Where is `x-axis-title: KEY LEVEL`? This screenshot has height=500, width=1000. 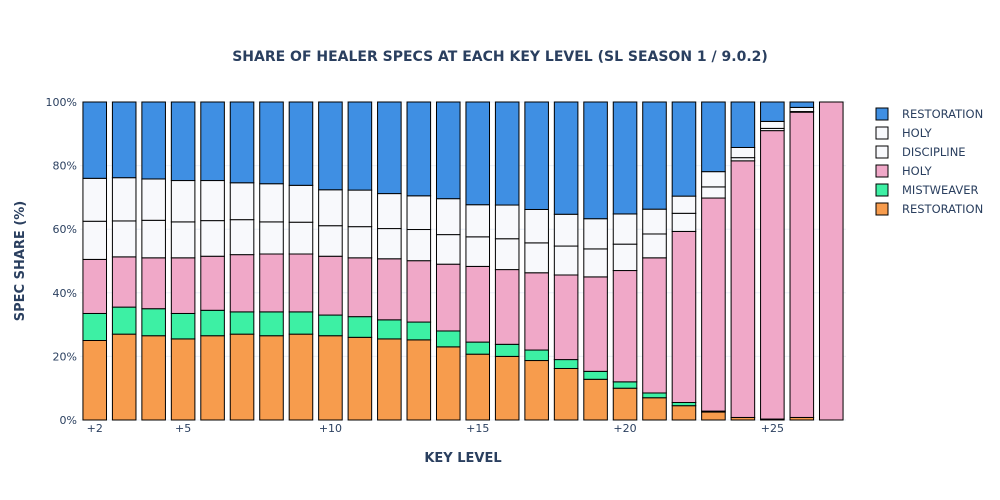
x-axis-title: KEY LEVEL is located at coordinates (462, 458).